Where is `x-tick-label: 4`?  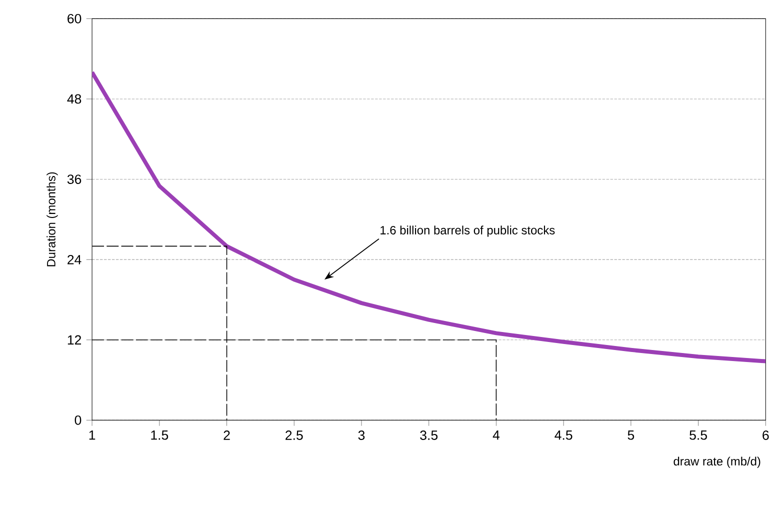 x-tick-label: 4 is located at coordinates (496, 435).